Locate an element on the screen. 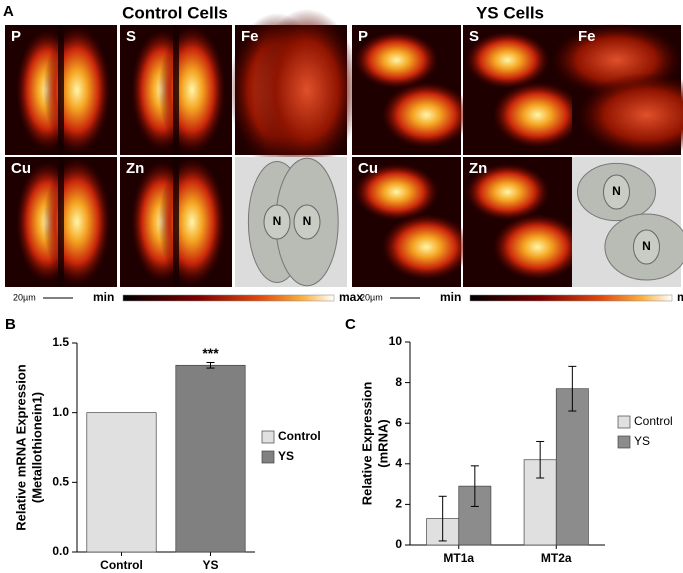 The width and height of the screenshot is (683, 573). panel-label: A is located at coordinates (8, 11).